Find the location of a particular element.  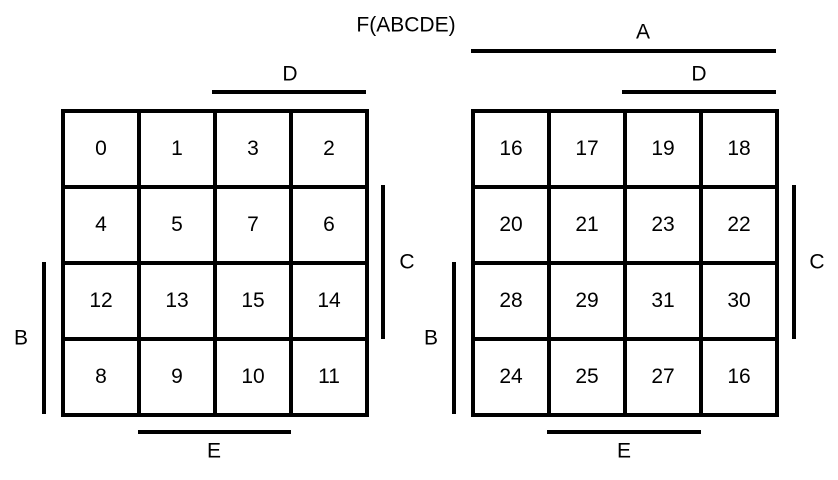

map-0-cell: 2 is located at coordinates (329, 149).